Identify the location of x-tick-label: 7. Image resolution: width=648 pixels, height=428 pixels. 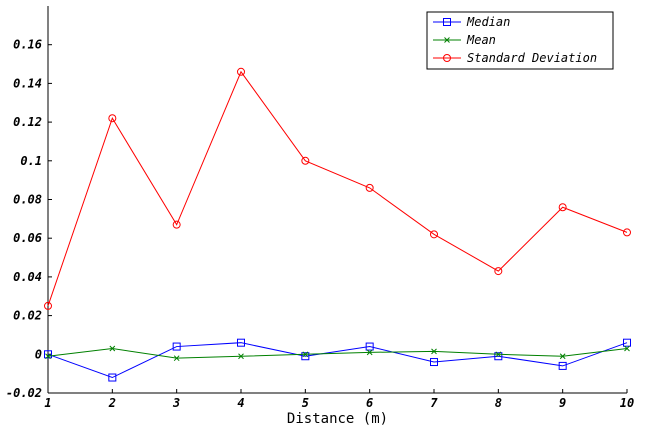
(434, 403).